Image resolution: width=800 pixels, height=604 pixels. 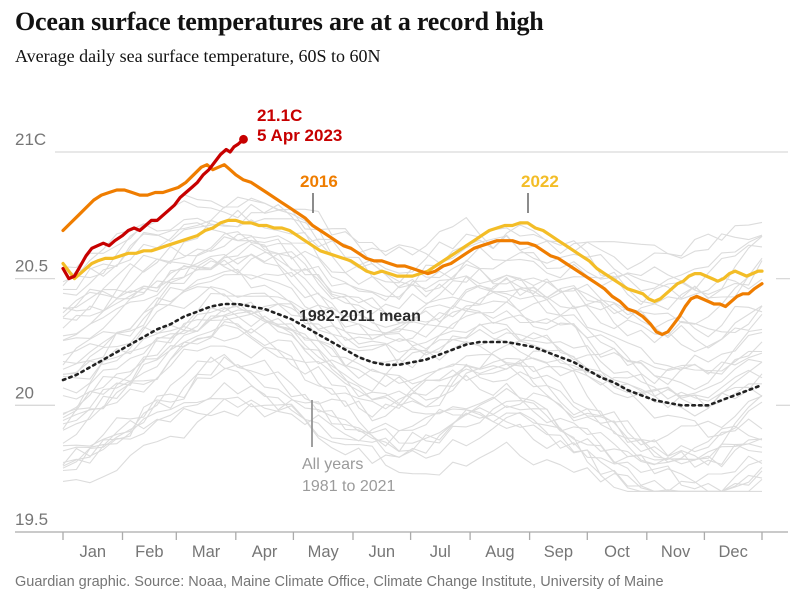 I want to click on label-2022: 2022, so click(x=540, y=181).